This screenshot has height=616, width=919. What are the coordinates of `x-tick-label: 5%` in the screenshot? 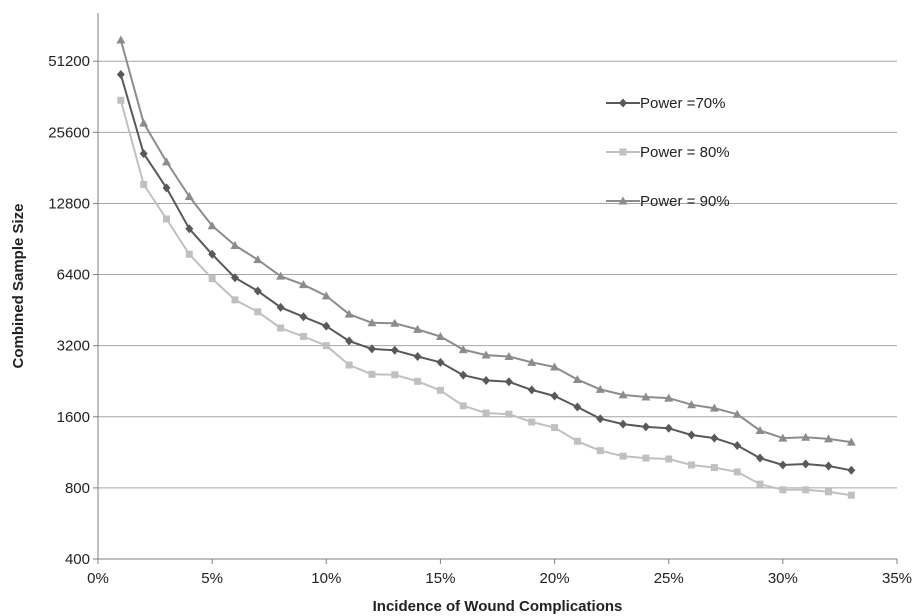 It's located at (212, 578).